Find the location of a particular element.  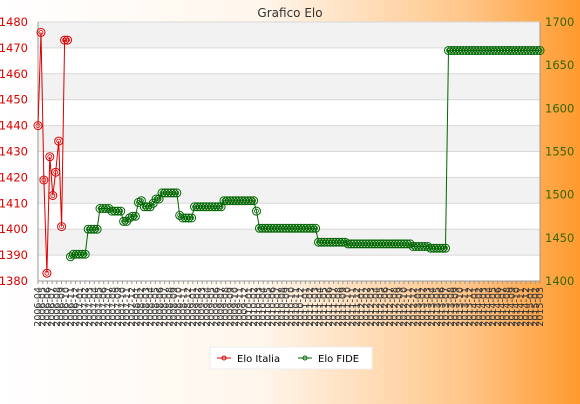

x-tick-label: 2007-08 is located at coordinates (113, 307).